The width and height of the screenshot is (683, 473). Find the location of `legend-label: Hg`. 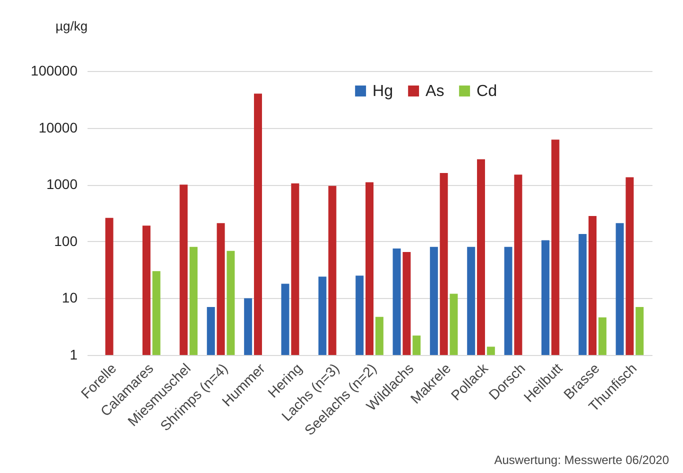

legend-label: Hg is located at coordinates (383, 91).